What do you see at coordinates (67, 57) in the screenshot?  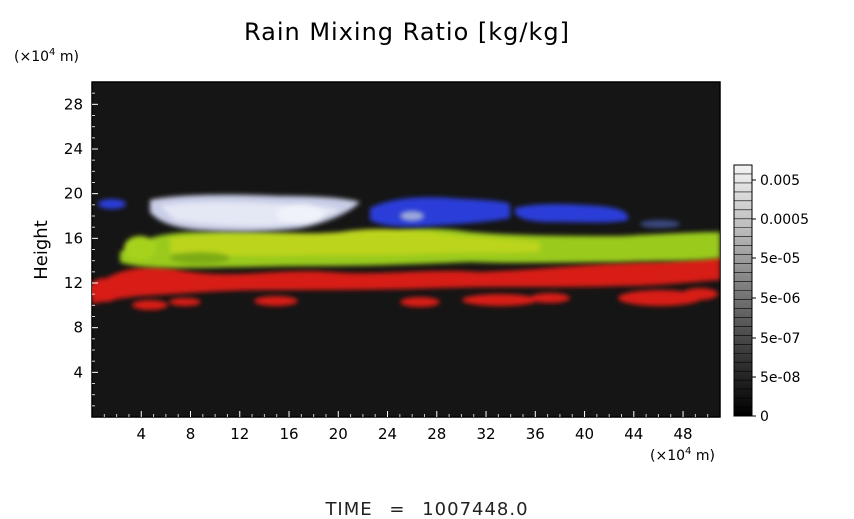 I see `y-unit-suffix: m)` at bounding box center [67, 57].